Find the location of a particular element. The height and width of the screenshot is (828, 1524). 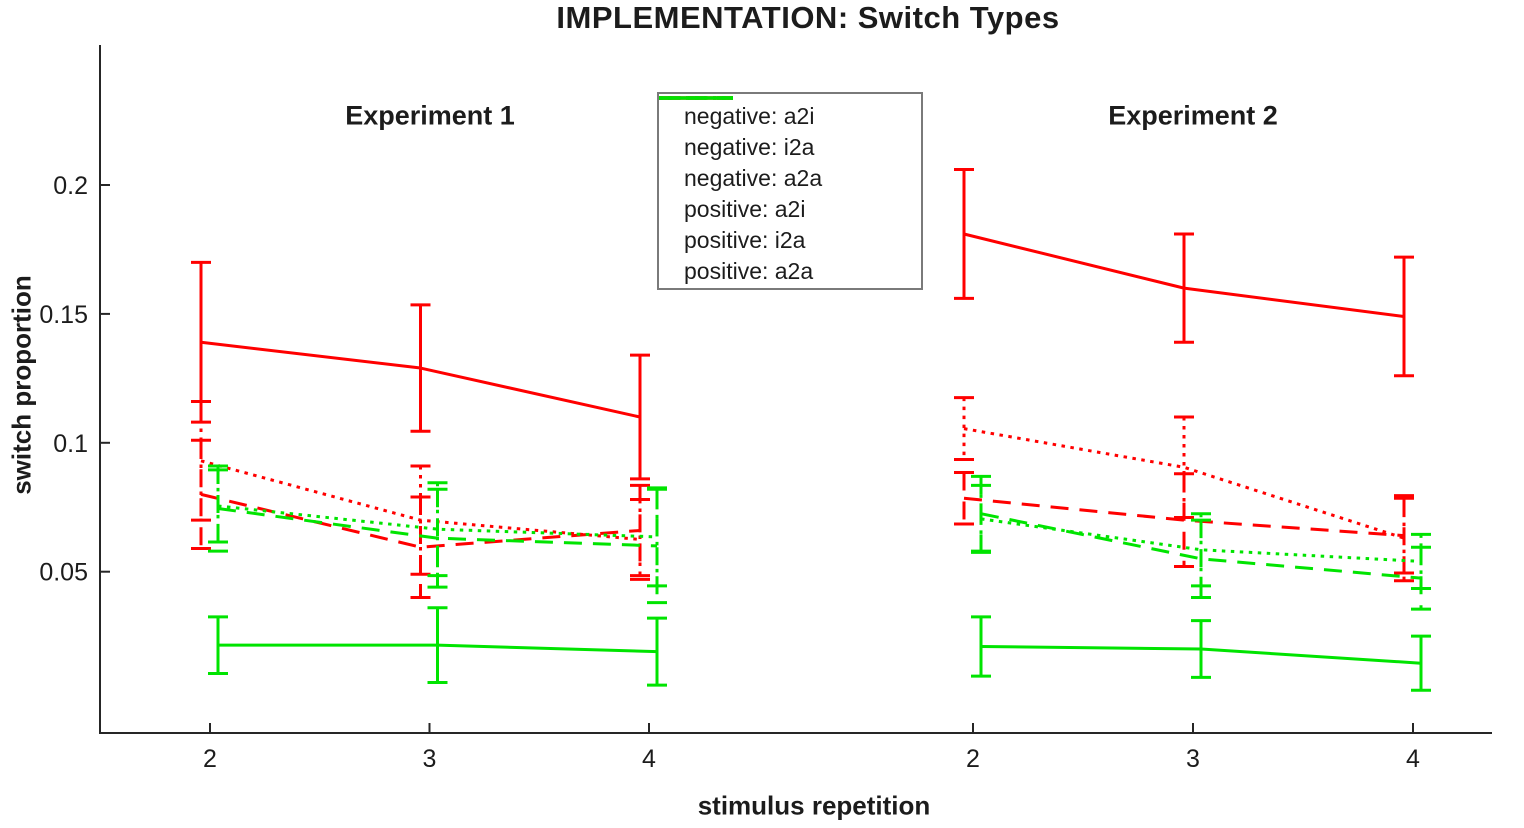

legend-label: positive: i2a is located at coordinates (745, 240).